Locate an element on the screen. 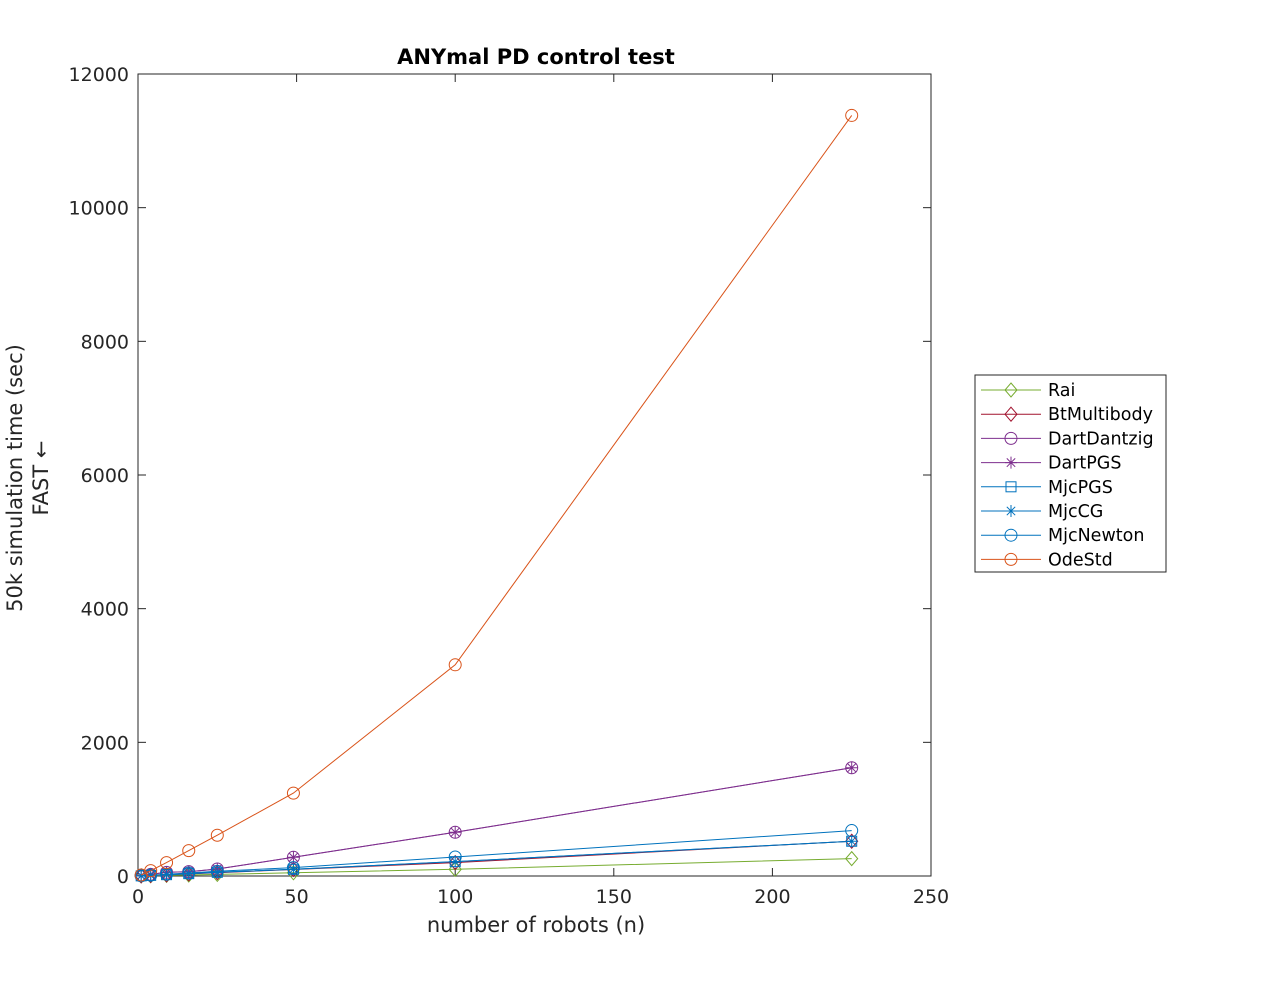 Image resolution: width=1266 pixels, height=984 pixels. y-axis-label: 50k simulation time (sec) is located at coordinates (15, 478).